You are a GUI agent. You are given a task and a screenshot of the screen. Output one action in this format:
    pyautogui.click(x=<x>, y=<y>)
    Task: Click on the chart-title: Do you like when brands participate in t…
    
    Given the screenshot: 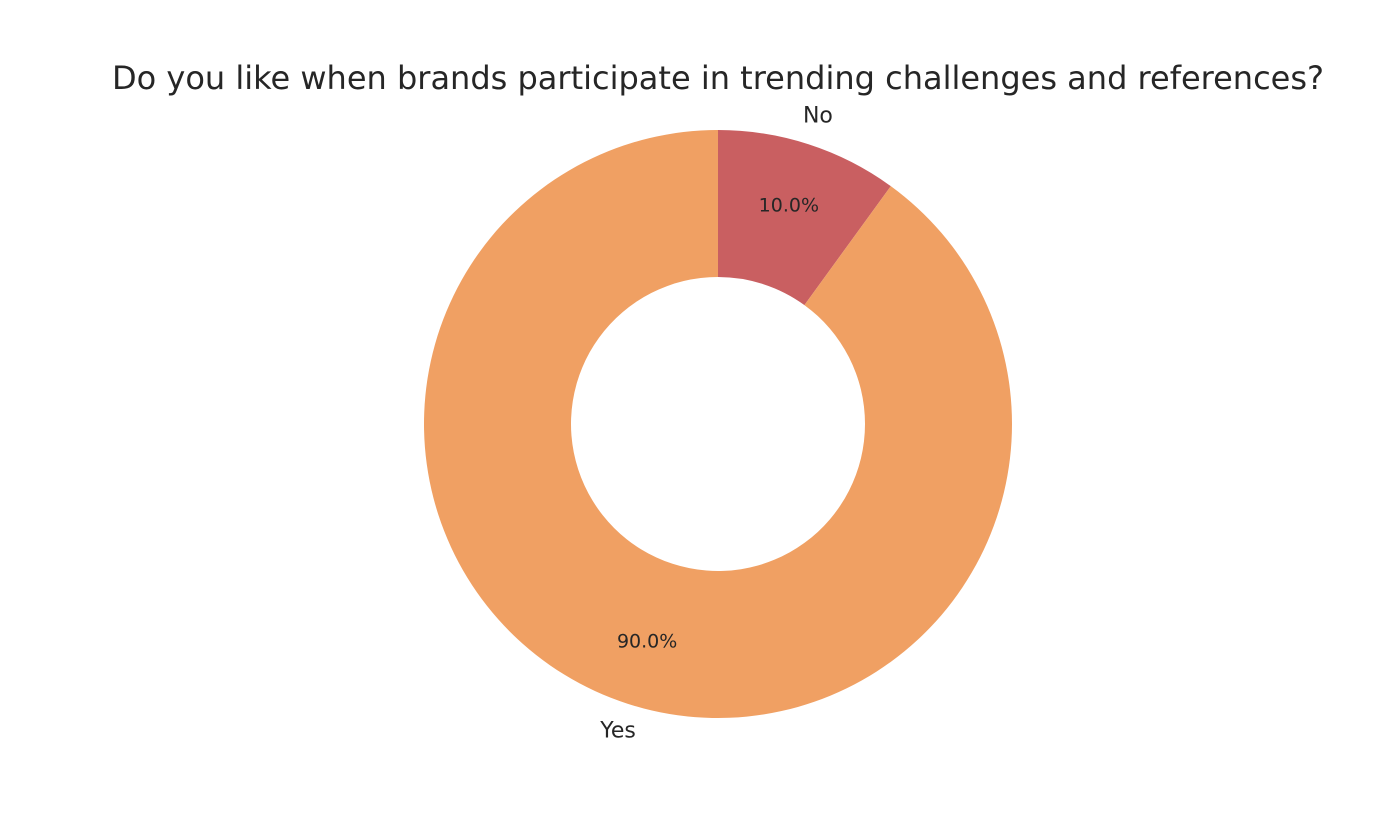 What is the action you would take?
    pyautogui.click(x=718, y=78)
    